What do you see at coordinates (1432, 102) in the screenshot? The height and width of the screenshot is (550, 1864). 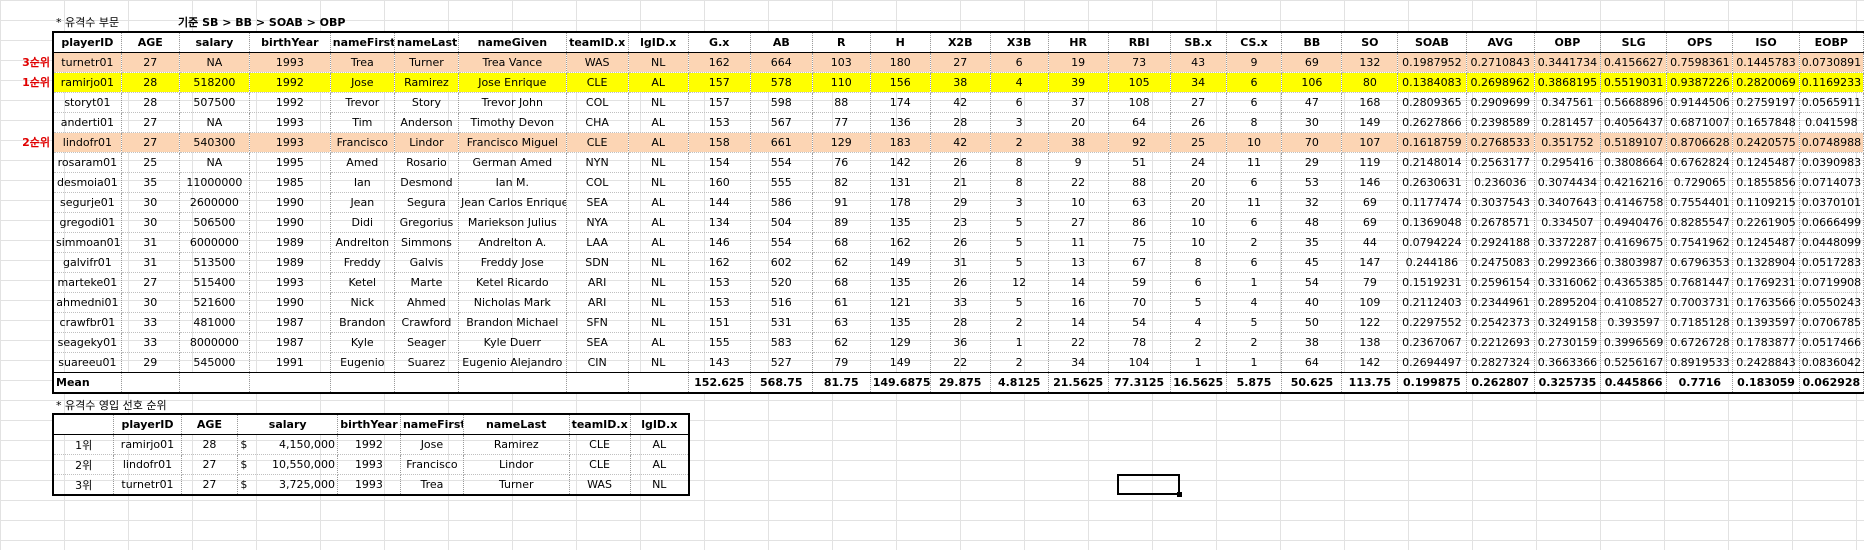 I see `table-cell: 0.2809365` at bounding box center [1432, 102].